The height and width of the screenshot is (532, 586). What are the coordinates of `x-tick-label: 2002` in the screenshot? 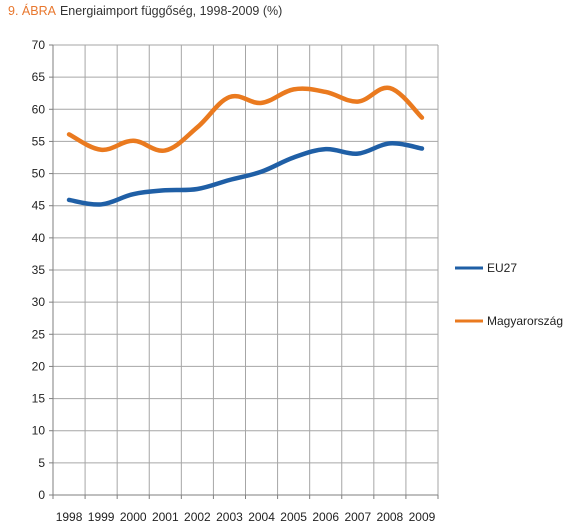 It's located at (197, 517).